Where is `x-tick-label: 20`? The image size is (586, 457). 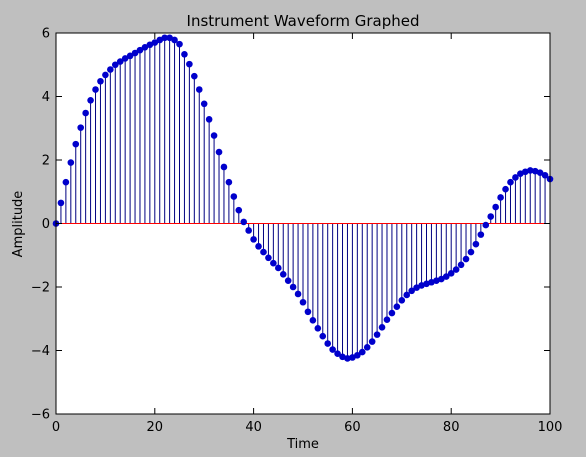 x-tick-label: 20 is located at coordinates (155, 427).